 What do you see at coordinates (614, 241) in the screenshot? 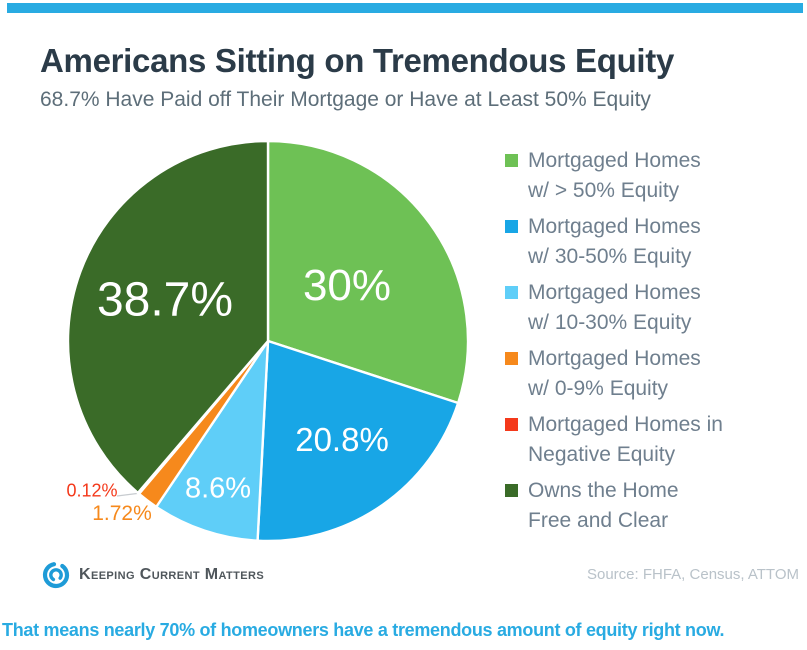
I see `legend-label: Mortgaged Homes w/ 30-50% Equity` at bounding box center [614, 241].